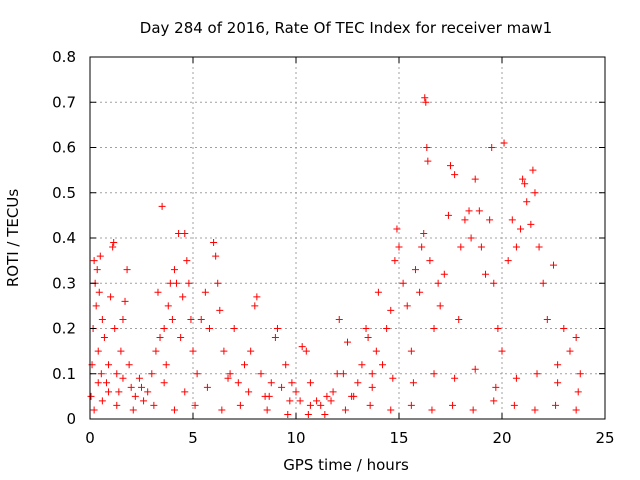 The image size is (640, 480). What do you see at coordinates (90, 438) in the screenshot?
I see `x-tick-label: 0` at bounding box center [90, 438].